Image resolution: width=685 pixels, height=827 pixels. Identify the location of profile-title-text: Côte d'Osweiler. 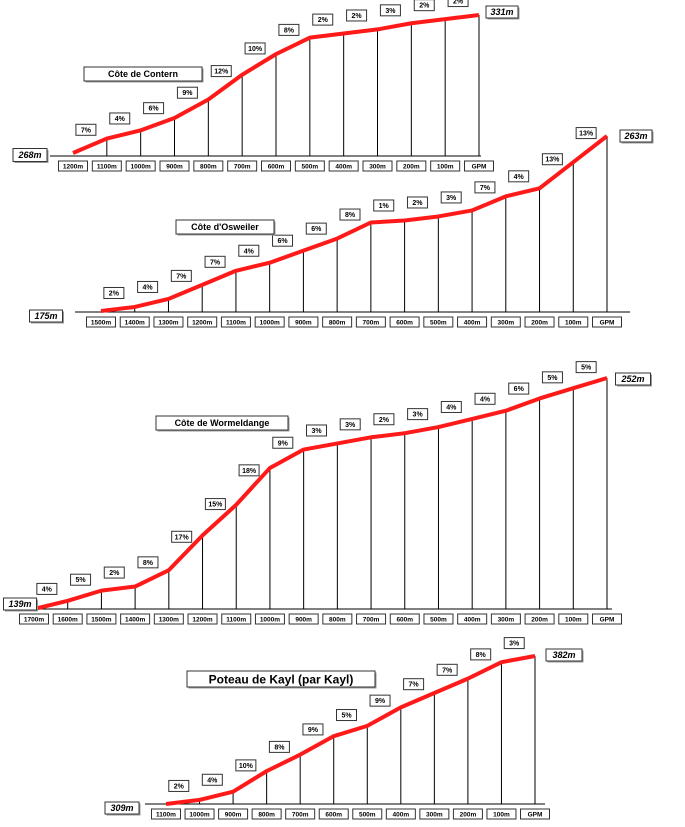
(225, 227).